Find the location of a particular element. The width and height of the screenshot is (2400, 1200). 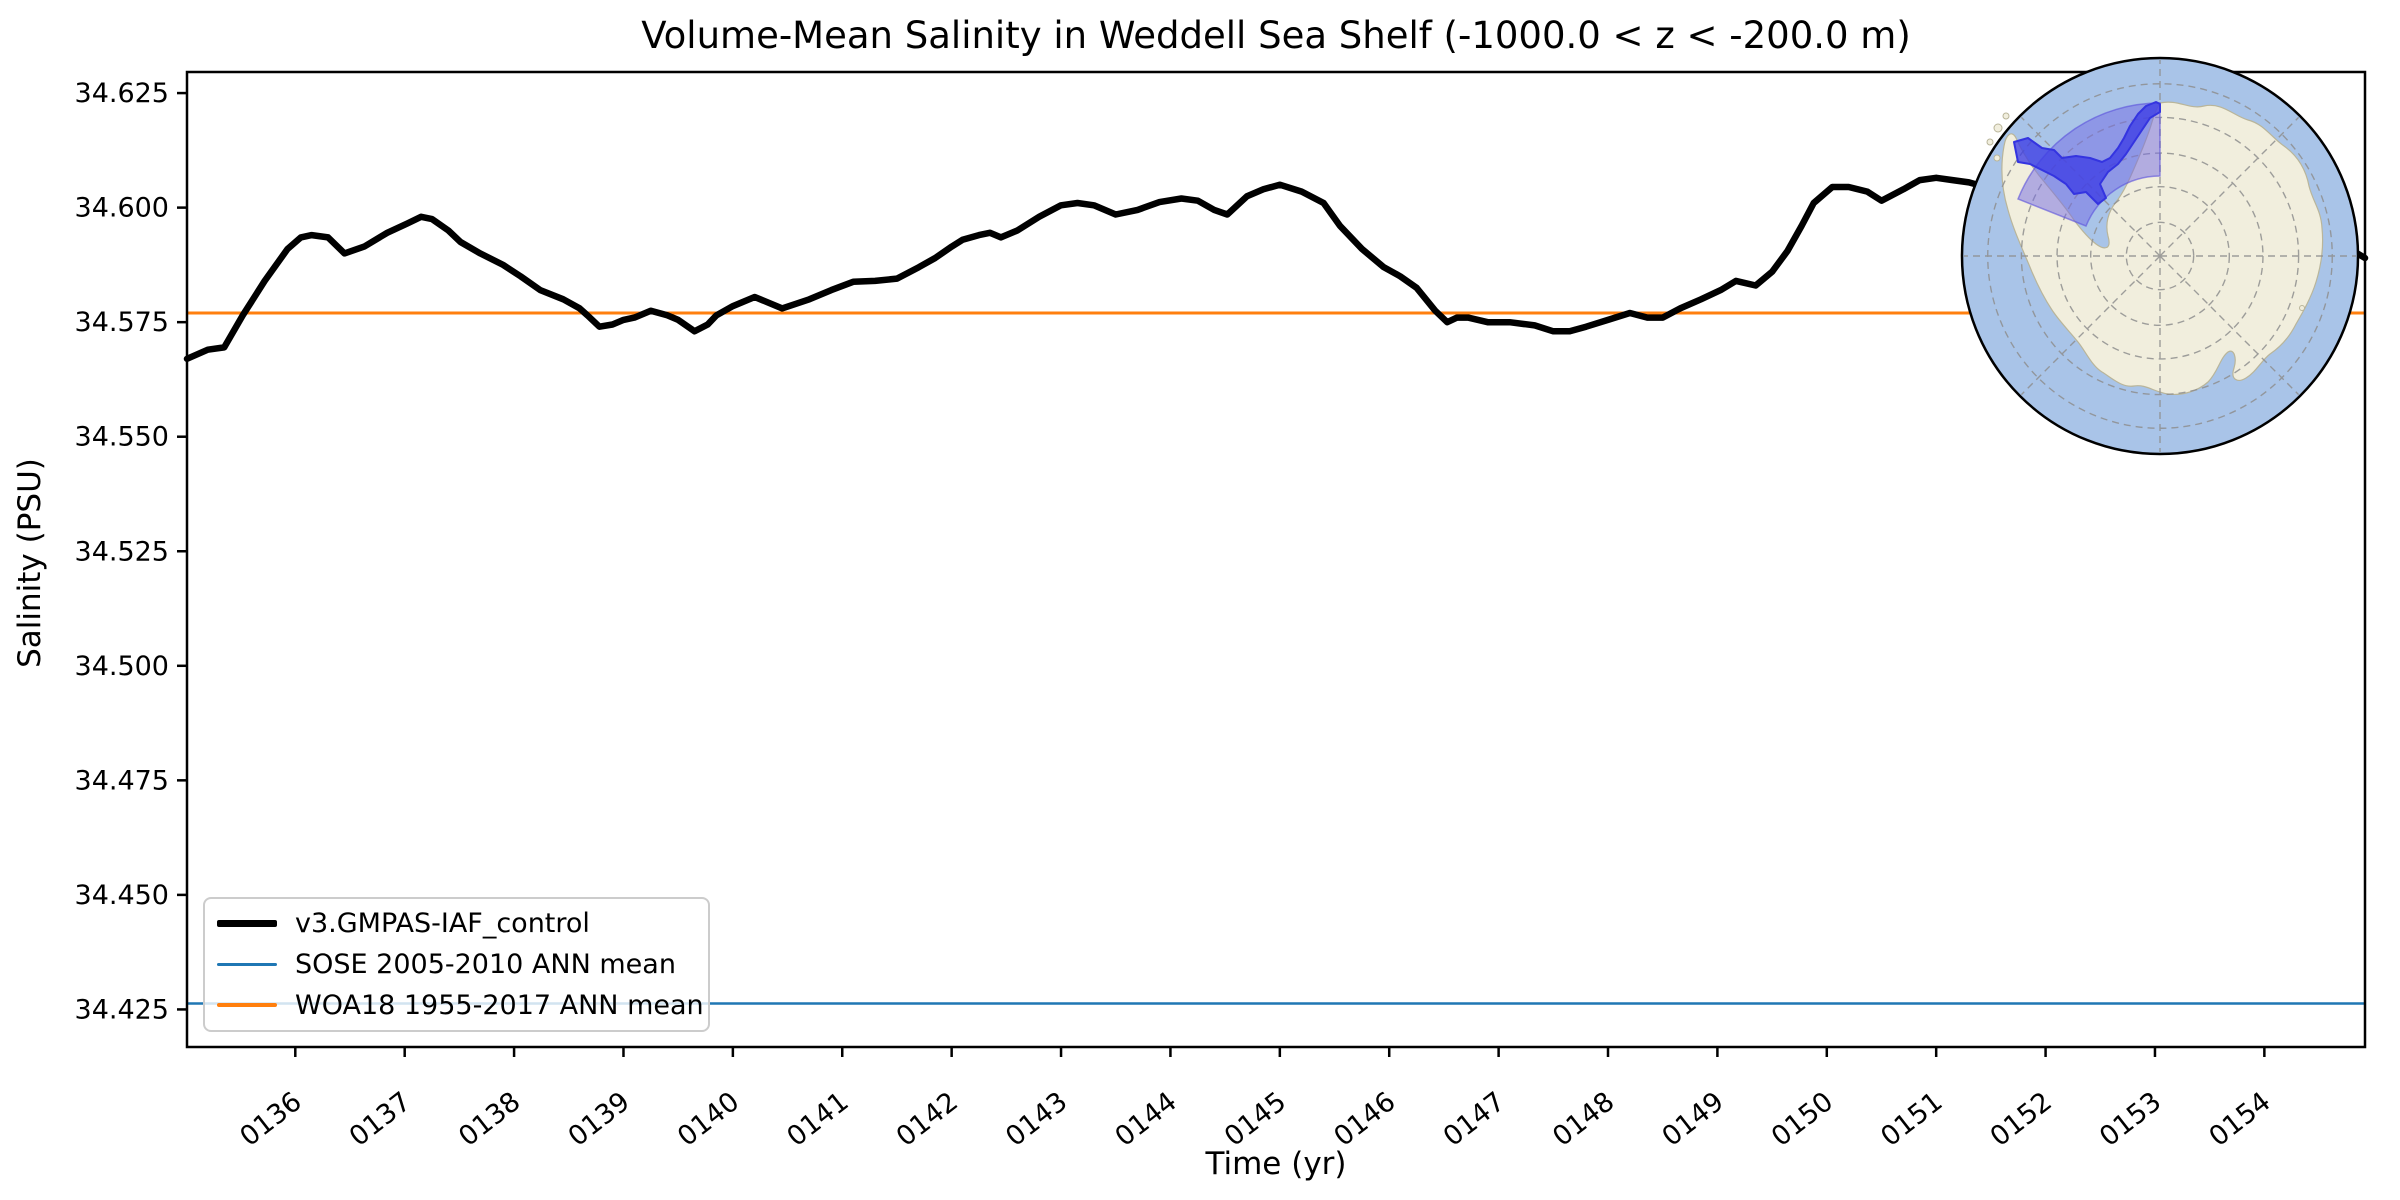

x-tick-label: 0138 is located at coordinates (489, 1119).